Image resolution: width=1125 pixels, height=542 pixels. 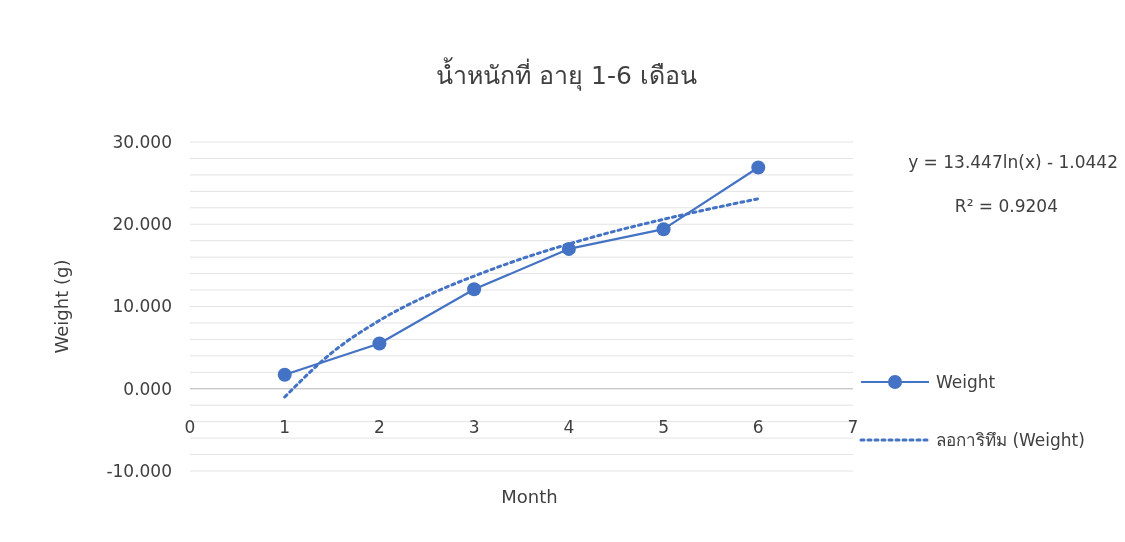 I want to click on chart-title: น้ำหนักที่ อายุ 1-6 เดือน, so click(x=566, y=74).